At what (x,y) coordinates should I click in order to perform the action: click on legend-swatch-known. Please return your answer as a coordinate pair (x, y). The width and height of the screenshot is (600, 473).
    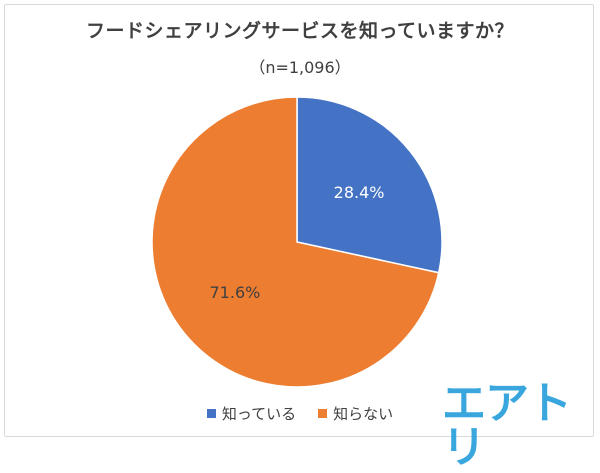
    Looking at the image, I should click on (211, 413).